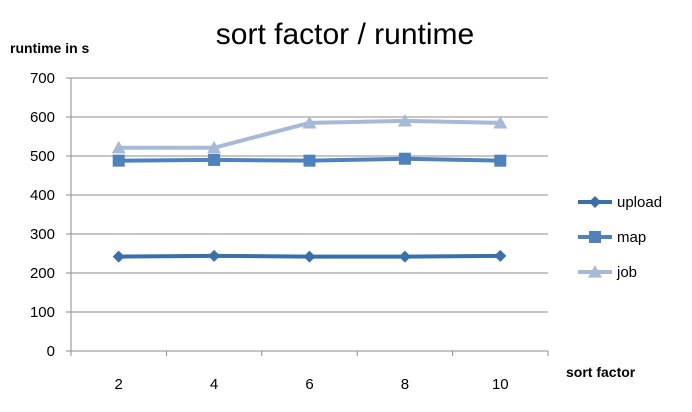  I want to click on x-axis-title: sort factor, so click(601, 372).